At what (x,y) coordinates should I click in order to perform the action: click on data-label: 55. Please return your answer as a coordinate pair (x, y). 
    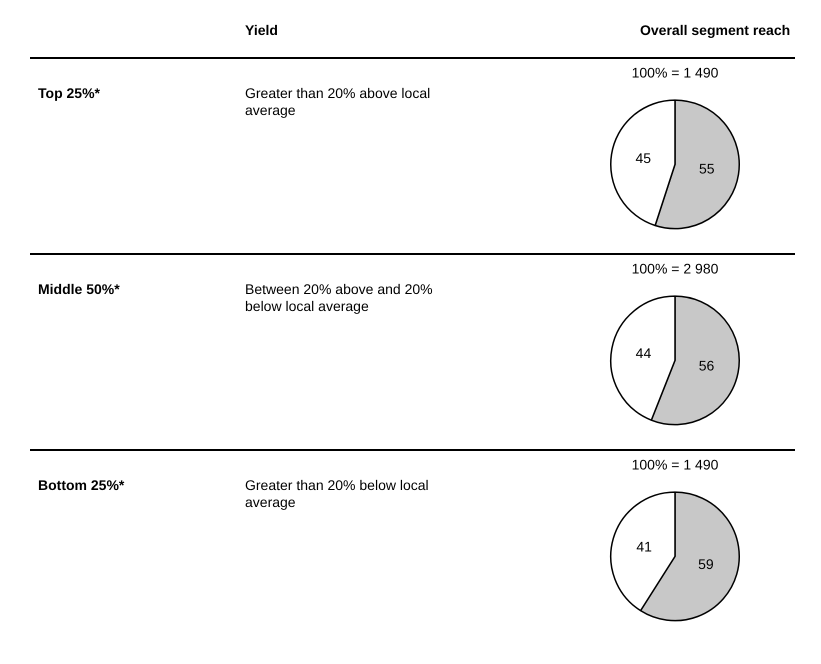
    Looking at the image, I should click on (706, 168).